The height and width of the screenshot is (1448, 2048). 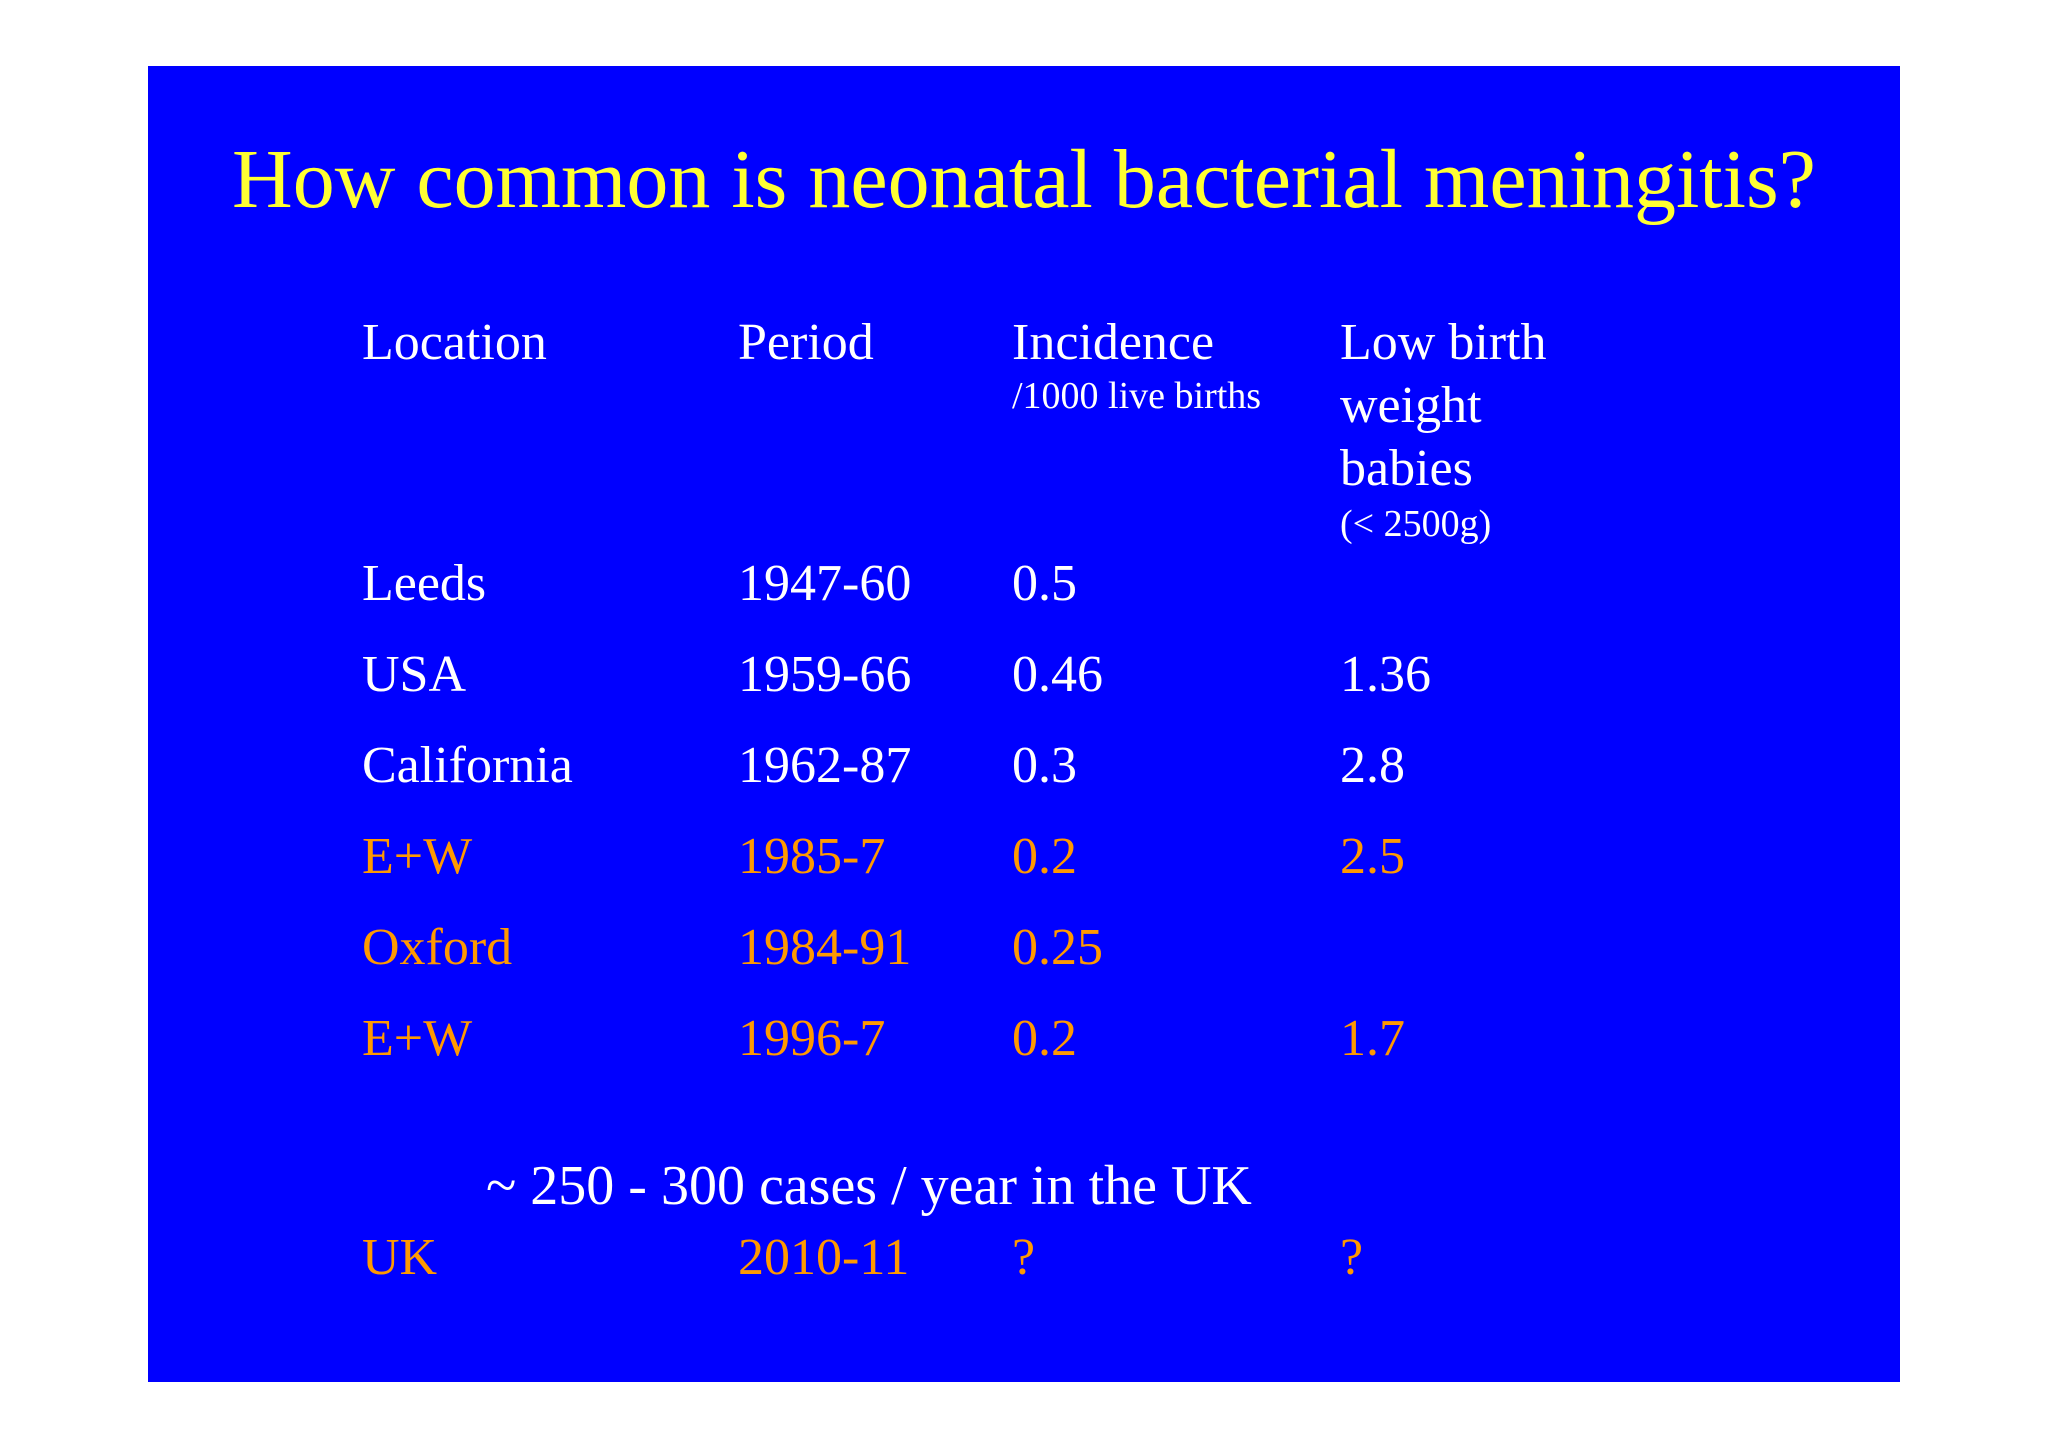 What do you see at coordinates (1443, 342) in the screenshot?
I see `header-lbw-line1: Low birth` at bounding box center [1443, 342].